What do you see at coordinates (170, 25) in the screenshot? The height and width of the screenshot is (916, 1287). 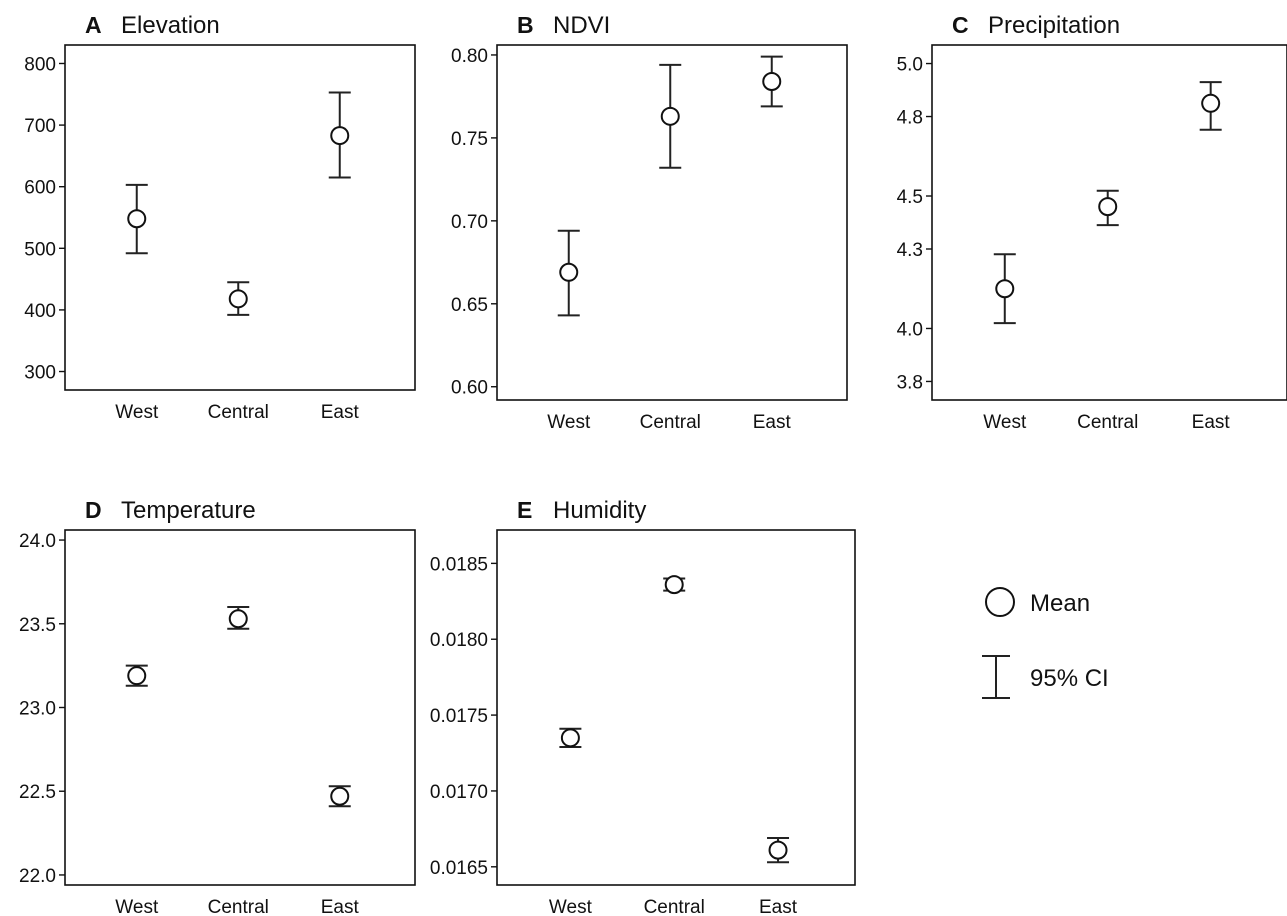 I see `panel-a-title: Elevation` at bounding box center [170, 25].